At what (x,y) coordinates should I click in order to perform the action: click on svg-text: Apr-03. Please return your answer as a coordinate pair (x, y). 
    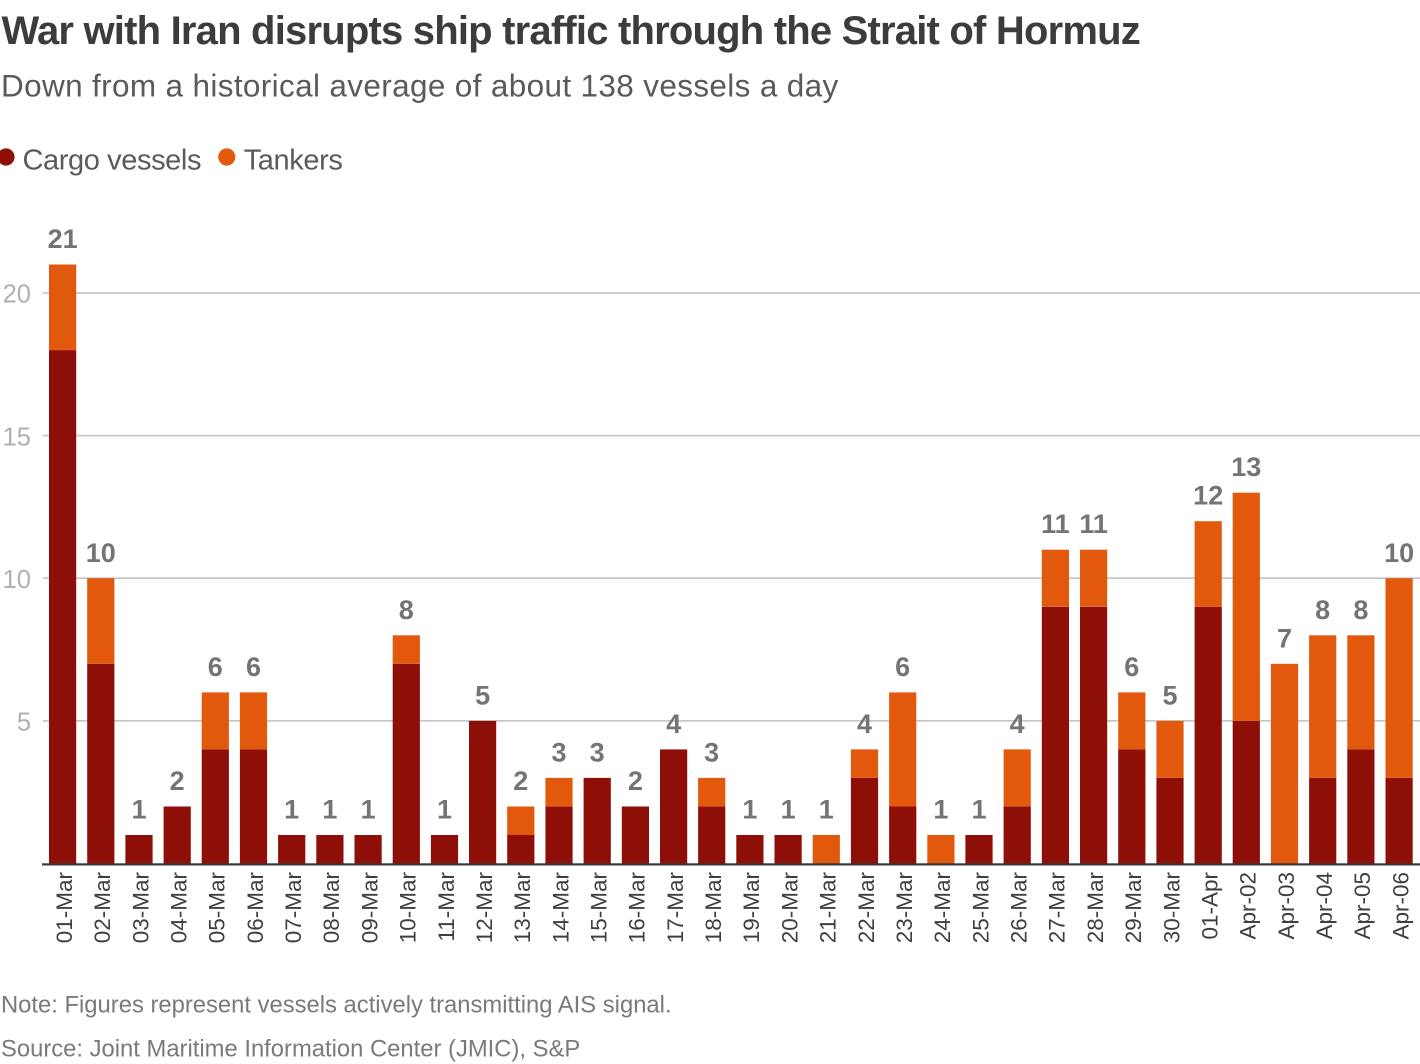
    Looking at the image, I should click on (1286, 906).